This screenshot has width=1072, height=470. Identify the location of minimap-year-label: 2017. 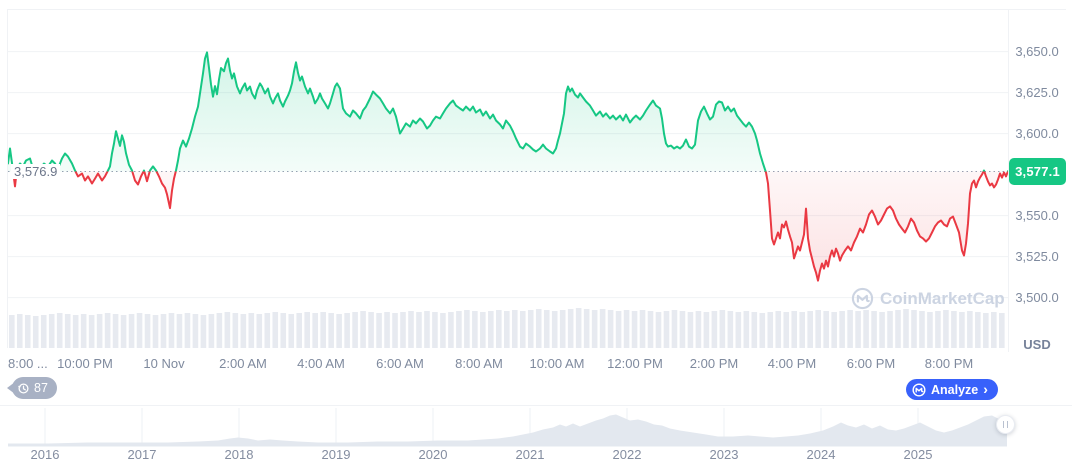
(142, 454).